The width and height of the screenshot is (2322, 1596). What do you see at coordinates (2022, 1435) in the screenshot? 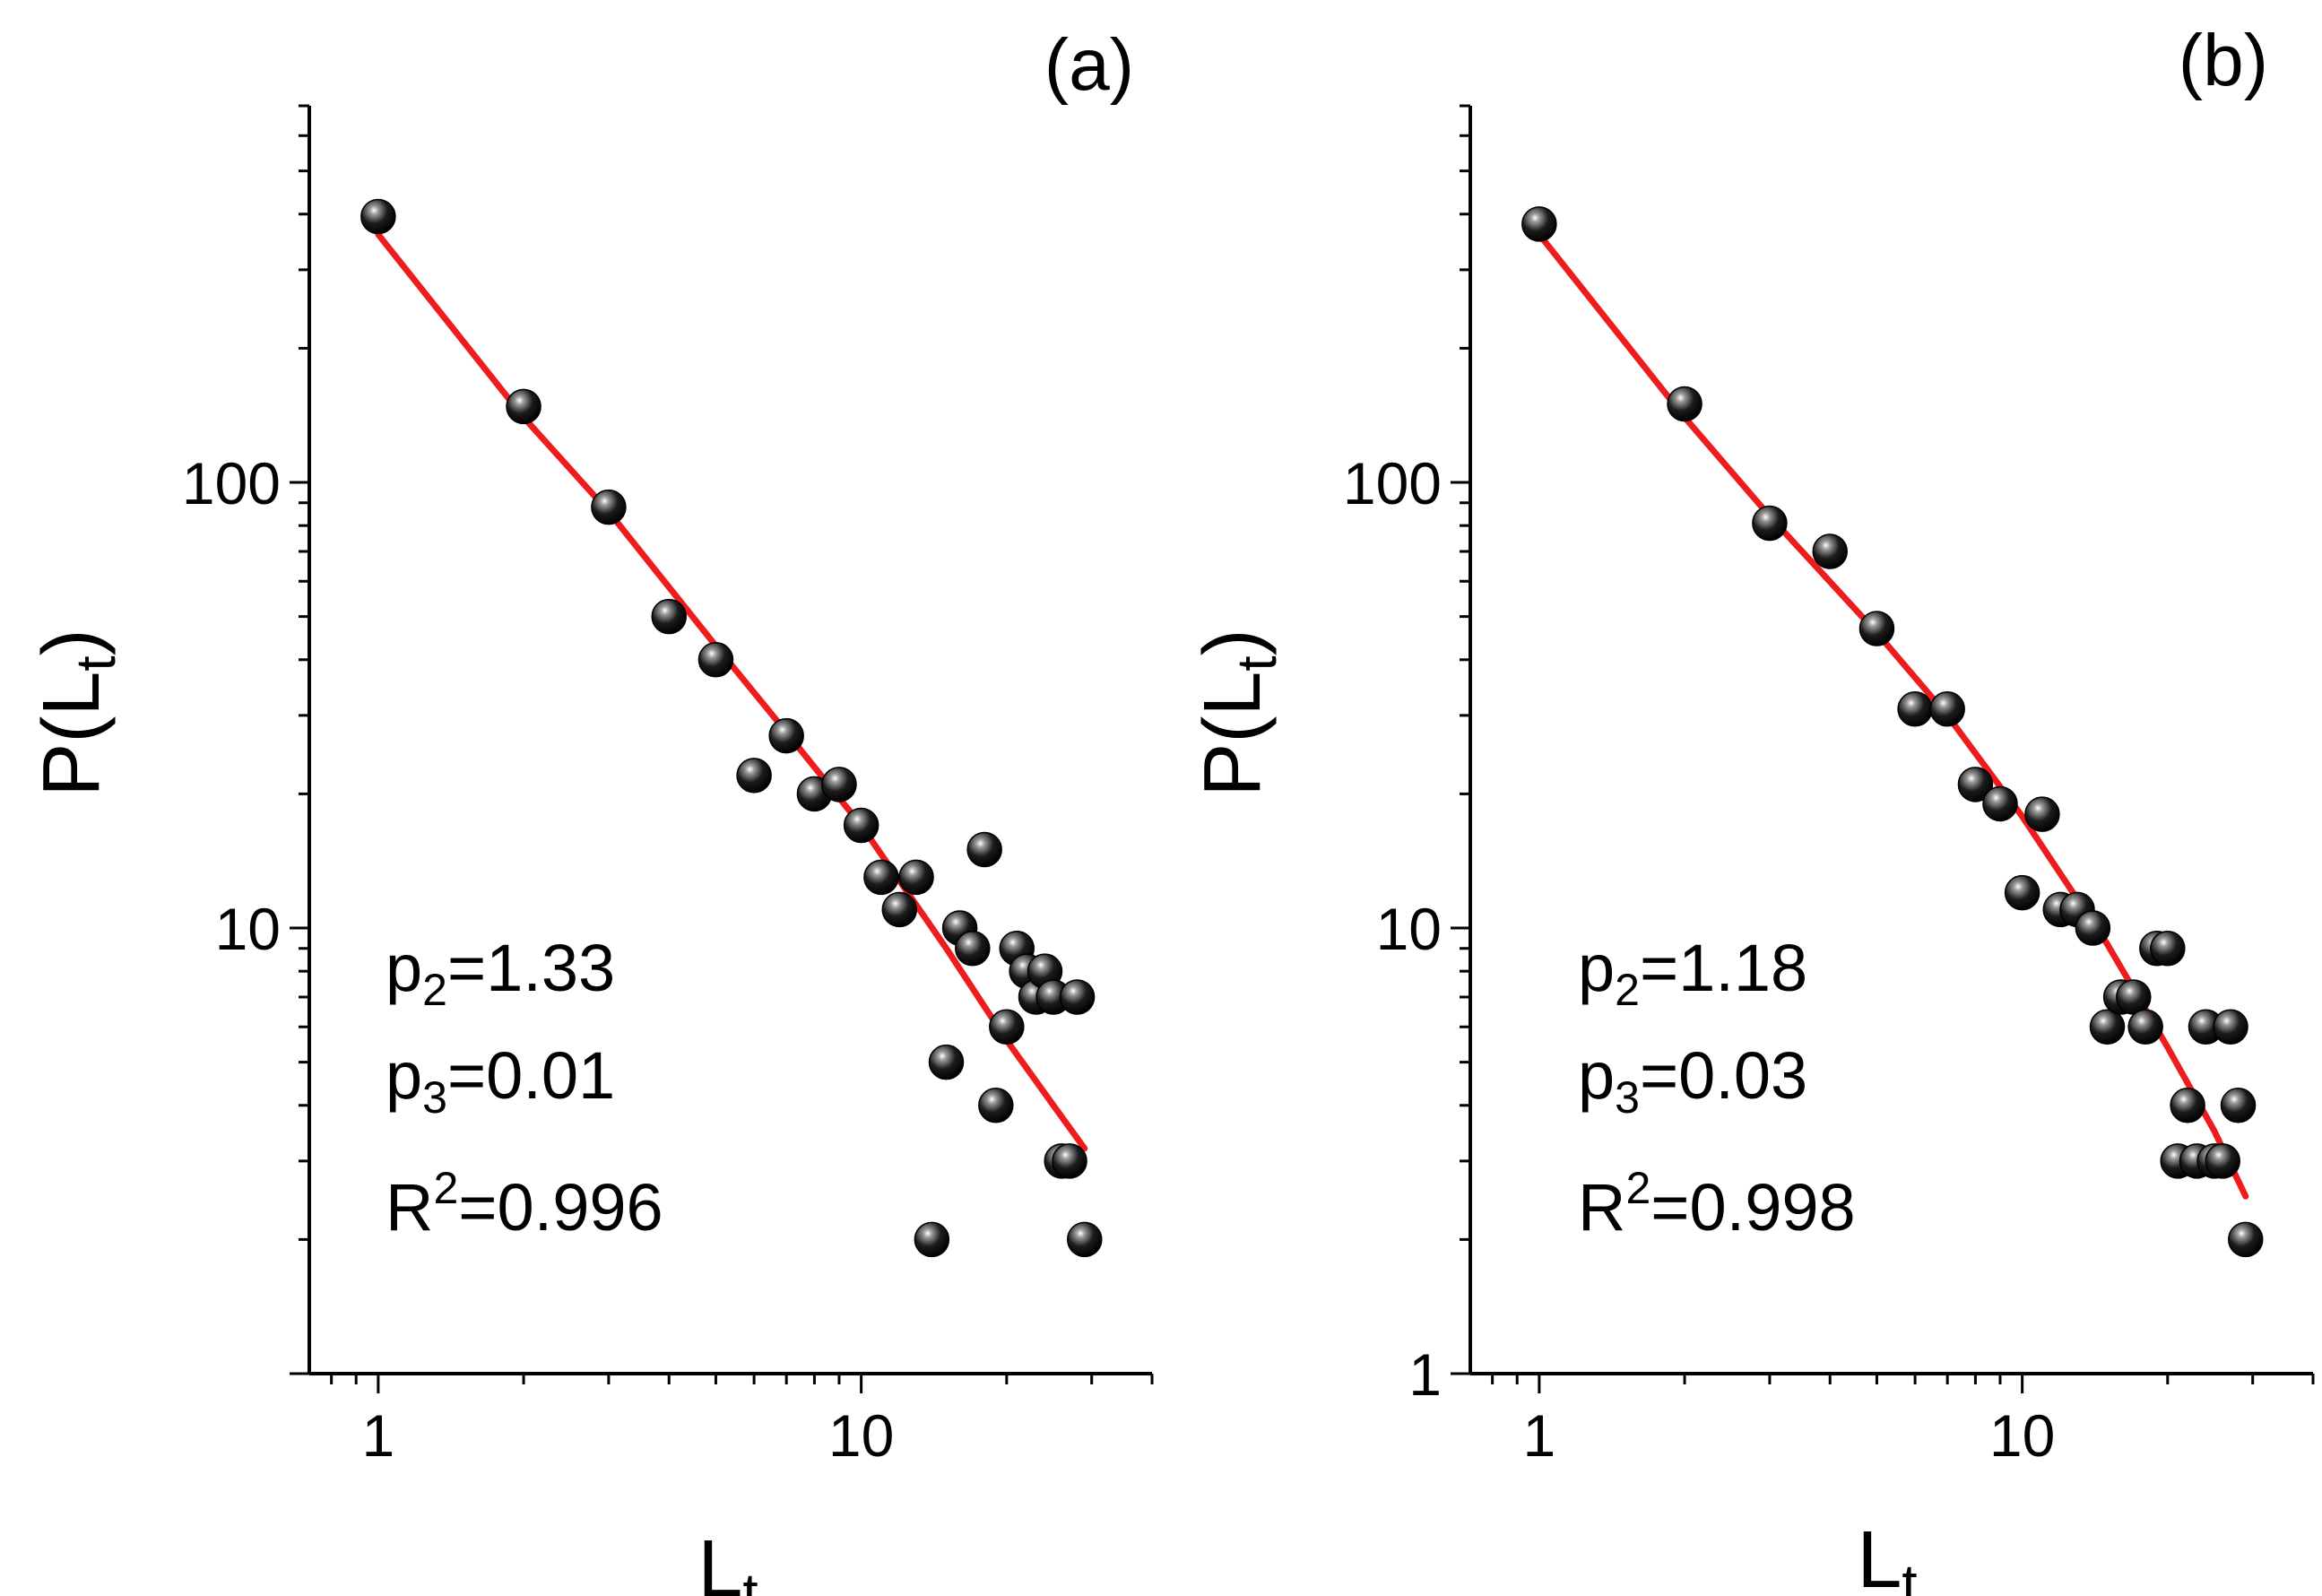
I see `panel-b-x-tick-label: 10` at bounding box center [2022, 1435].